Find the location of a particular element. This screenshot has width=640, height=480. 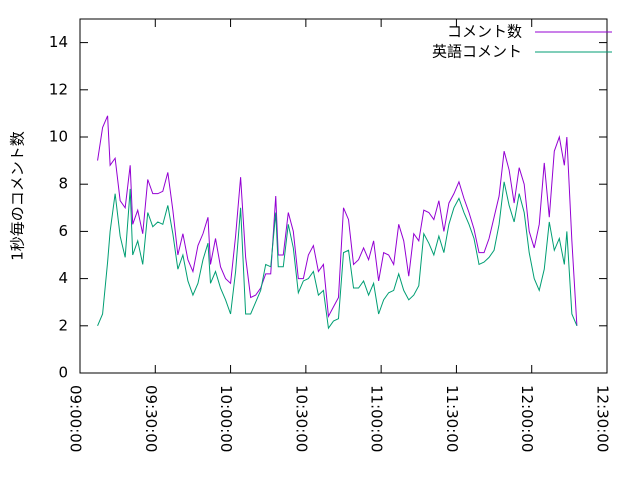

x-tick-label: 09:00:00 is located at coordinates (76, 418).